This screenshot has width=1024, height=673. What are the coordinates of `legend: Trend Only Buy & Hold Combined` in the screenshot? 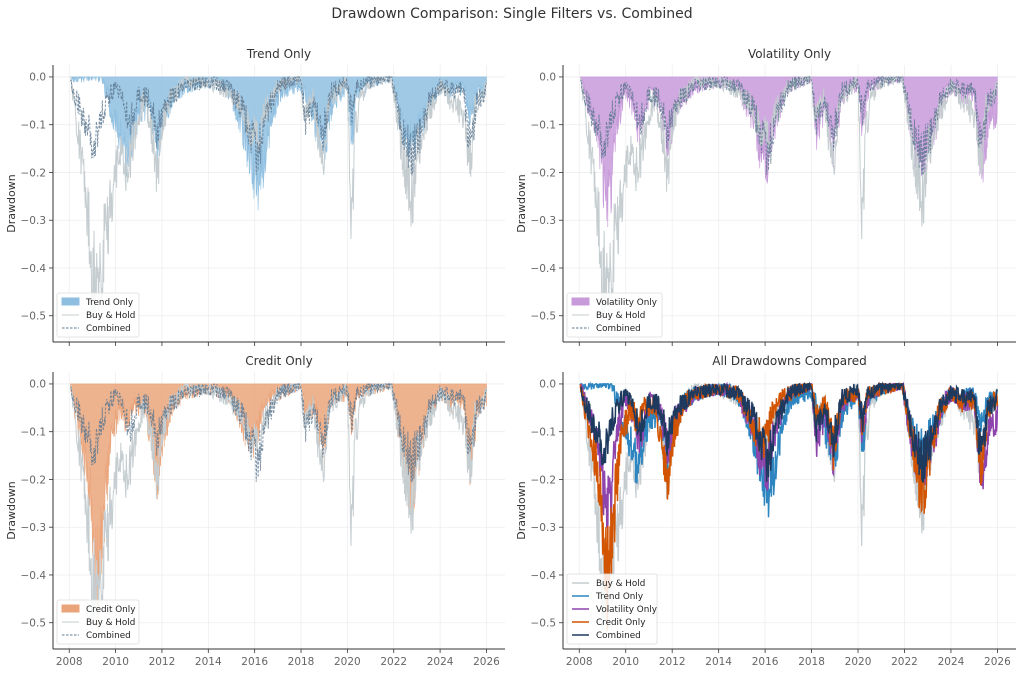 It's located at (98, 315).